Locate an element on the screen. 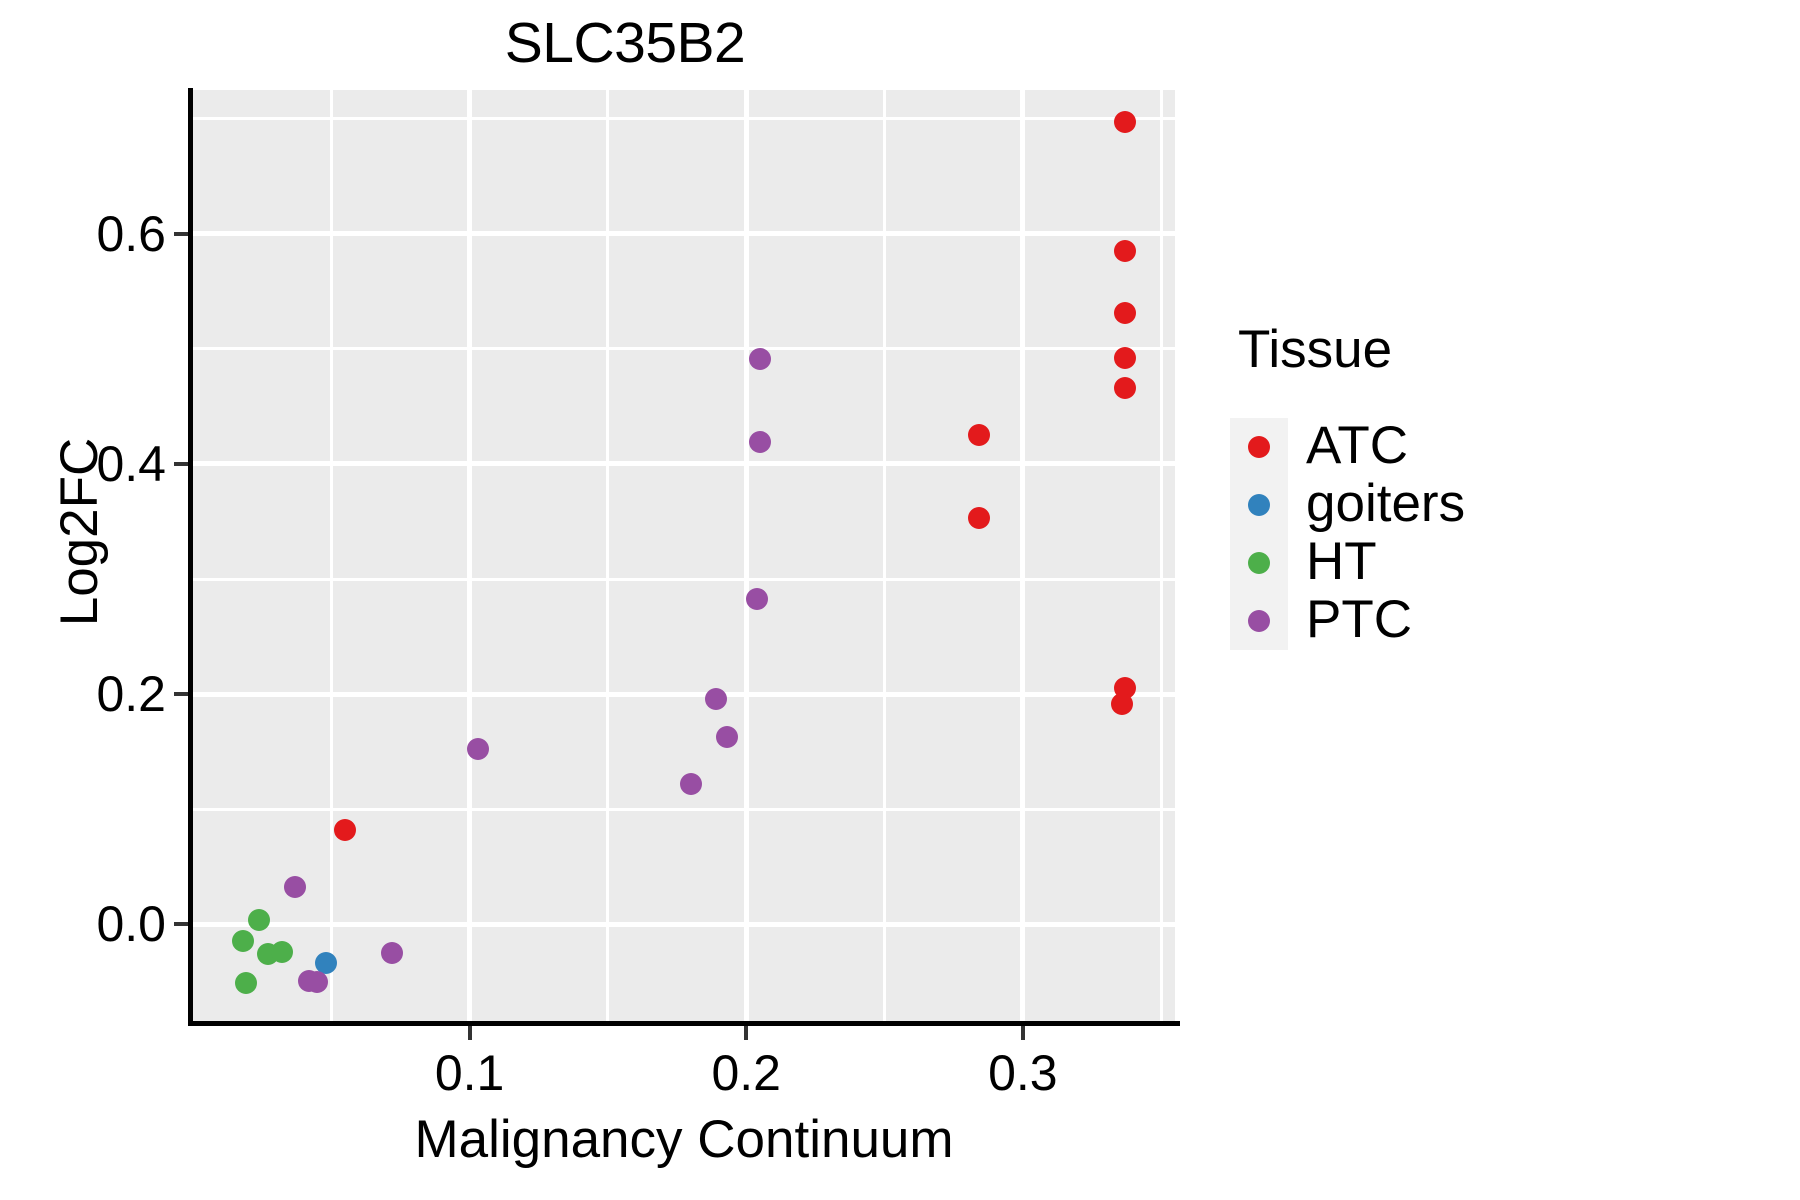 This screenshot has width=1800, height=1200. legend-item-label: goiters is located at coordinates (1386, 503).